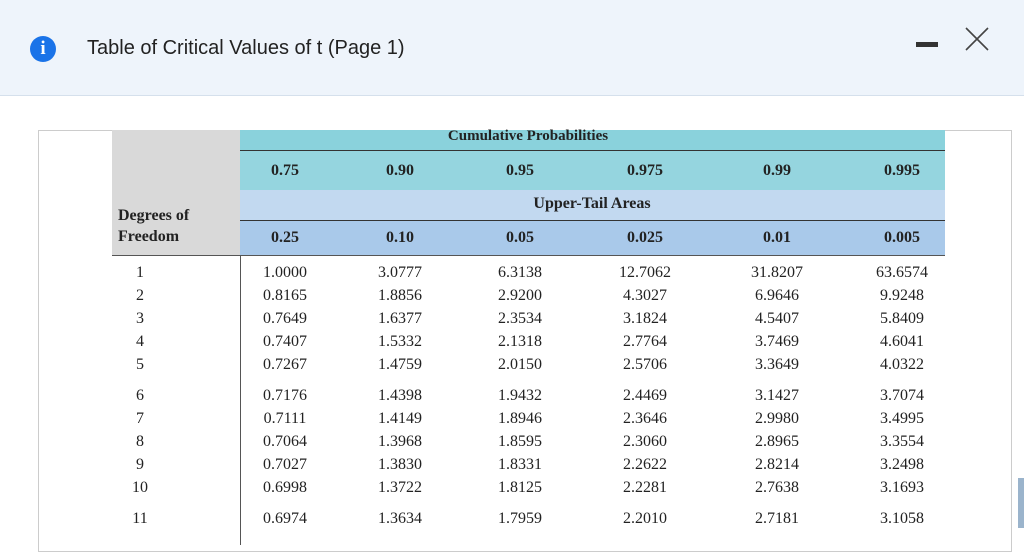  Describe the element at coordinates (43, 49) in the screenshot. I see `info-icon: i` at that location.